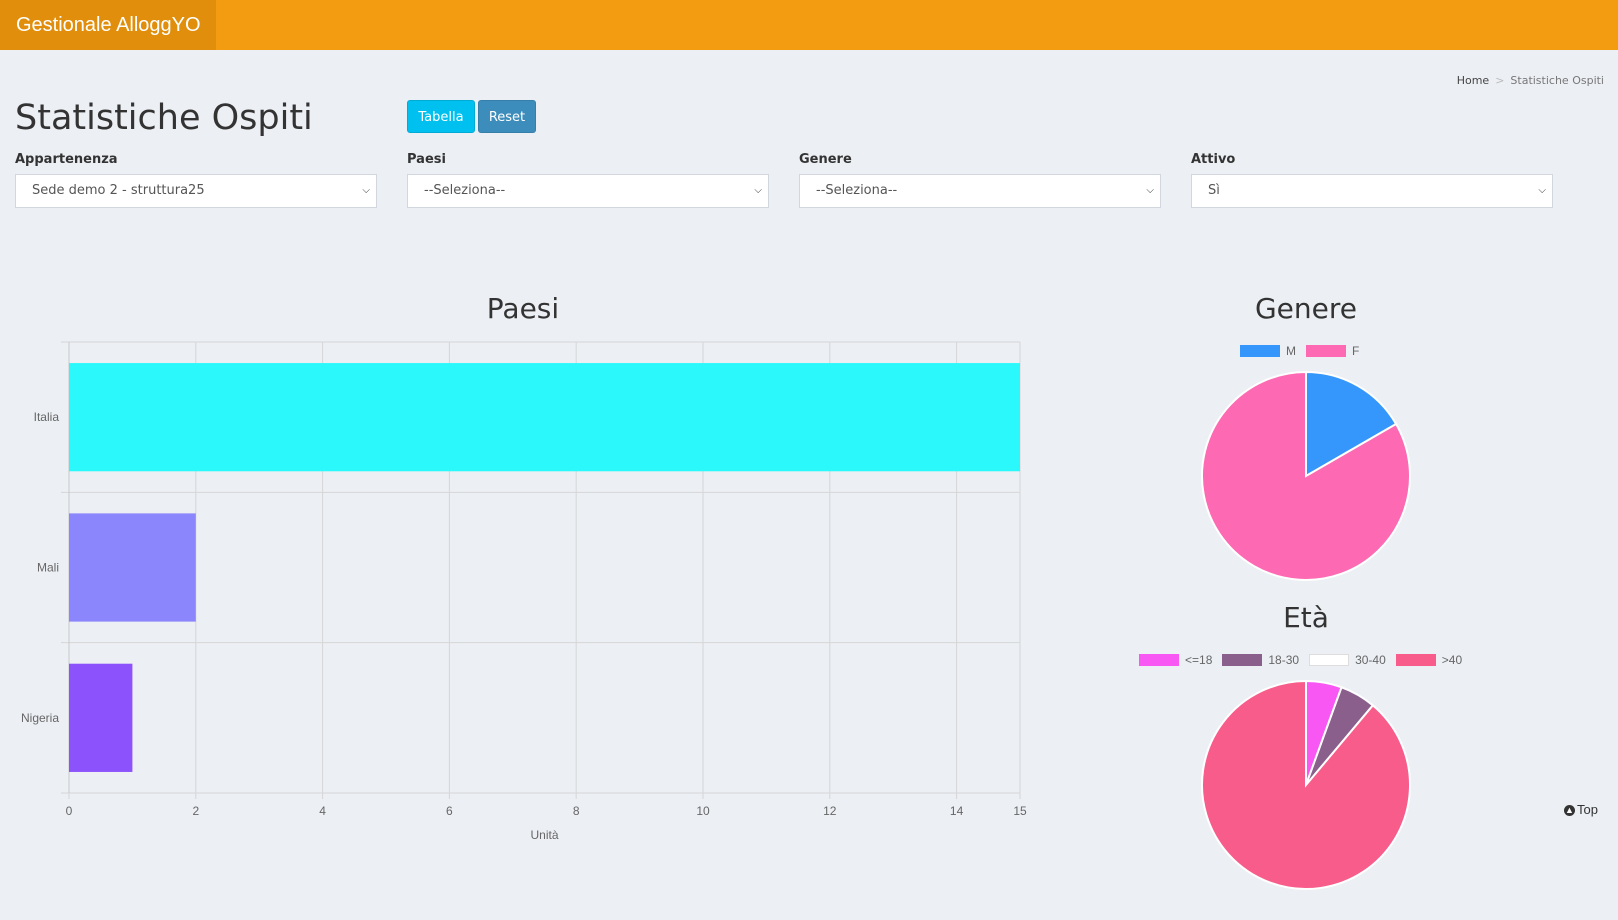 This screenshot has height=920, width=1618. Describe the element at coordinates (1370, 660) in the screenshot. I see `eta-legend-label: 30-40` at that location.